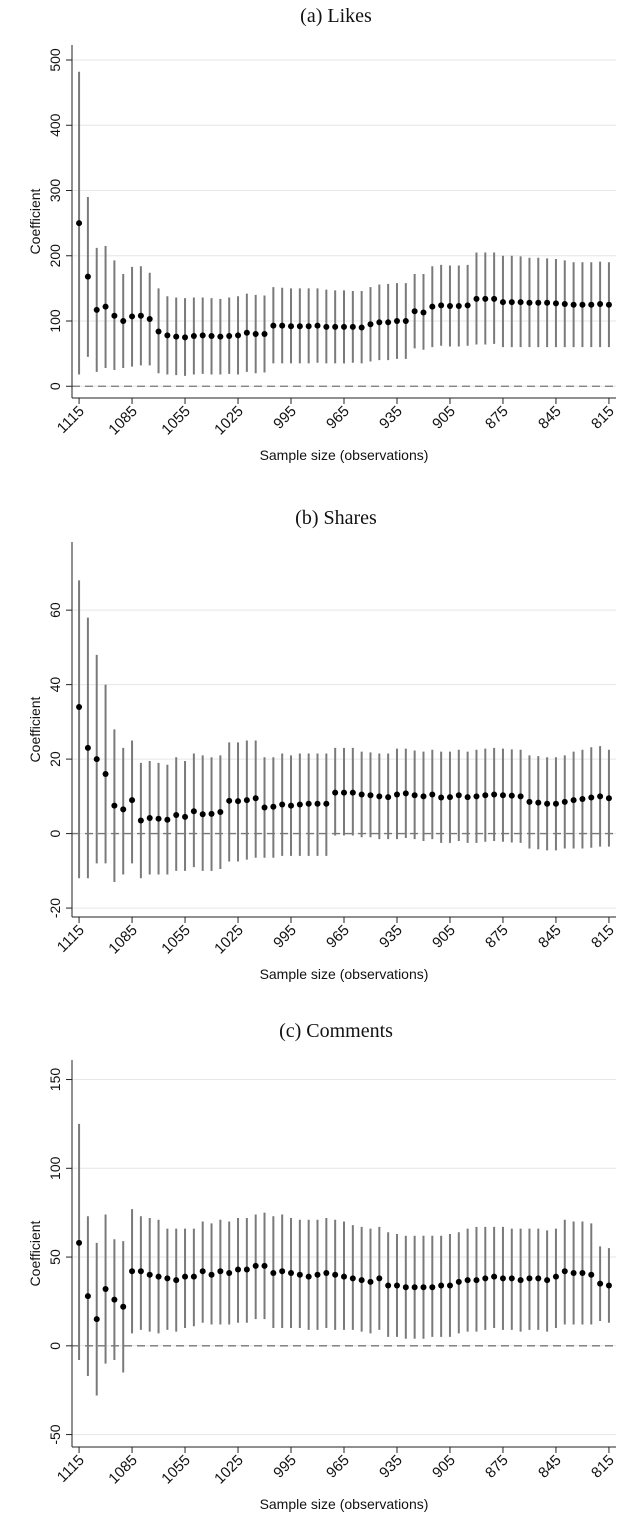 This screenshot has height=1526, width=624. Describe the element at coordinates (336, 16) in the screenshot. I see `panel-title: (a) Likes` at that location.